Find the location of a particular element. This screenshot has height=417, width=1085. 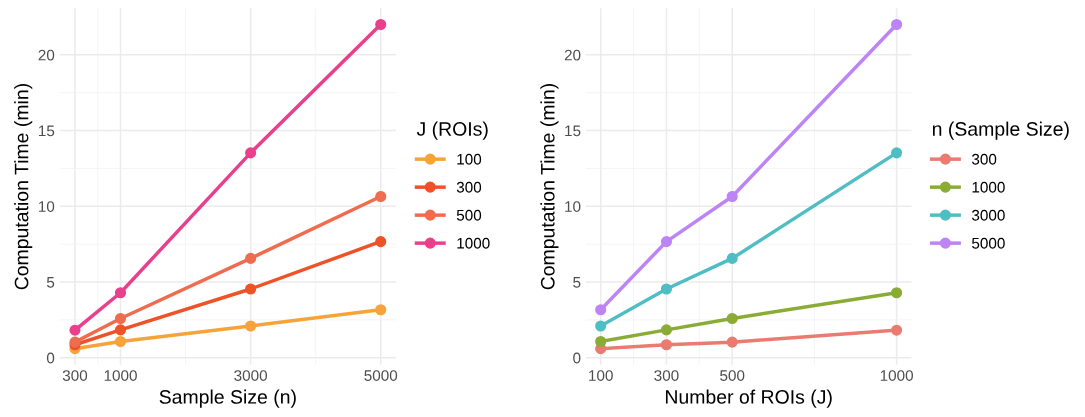

legend-title: n (Sample Size) is located at coordinates (1000, 130).